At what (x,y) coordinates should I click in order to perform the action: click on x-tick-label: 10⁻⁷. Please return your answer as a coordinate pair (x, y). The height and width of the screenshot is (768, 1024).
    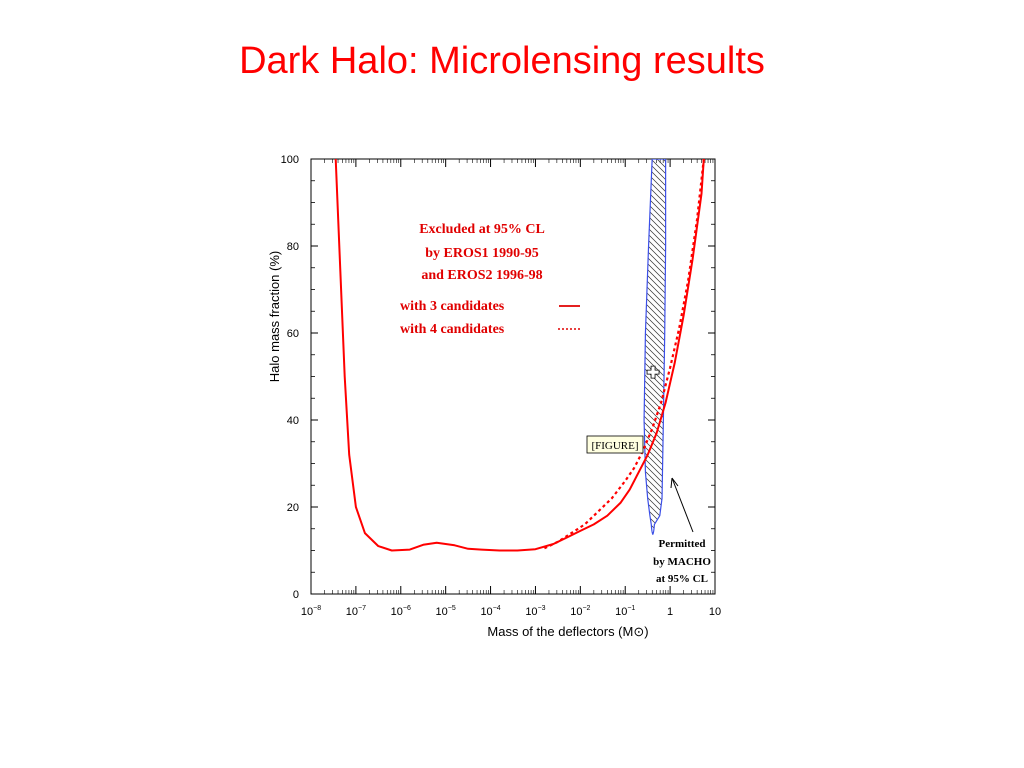
    Looking at the image, I should click on (356, 611).